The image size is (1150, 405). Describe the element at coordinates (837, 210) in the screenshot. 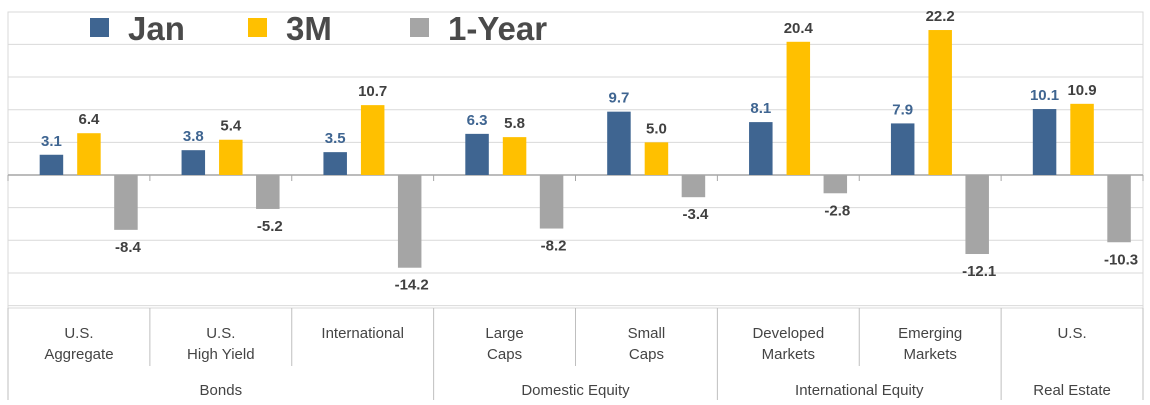

I see `value-label: -2.8` at that location.